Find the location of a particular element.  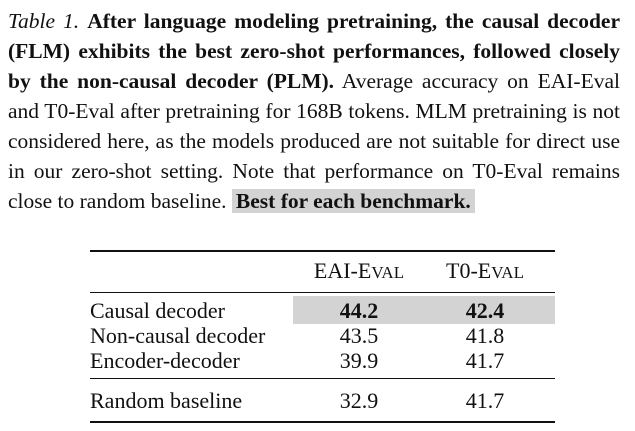

cell-encdec-eai: 39.9 is located at coordinates (359, 360).